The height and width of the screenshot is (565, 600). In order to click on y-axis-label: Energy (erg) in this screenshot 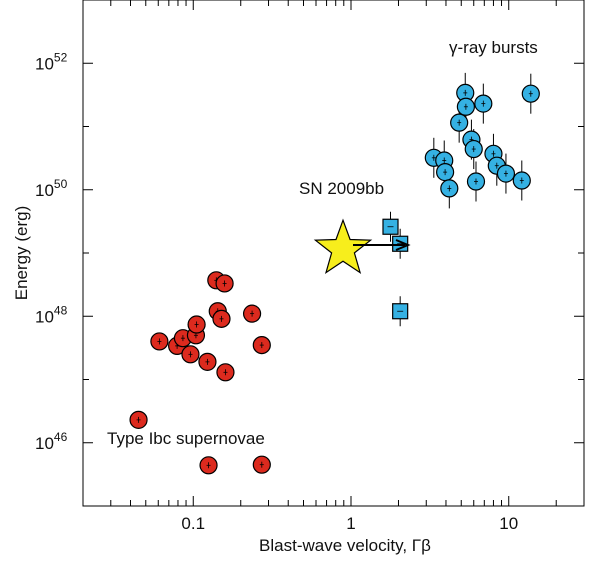, I will do `click(21, 253)`.